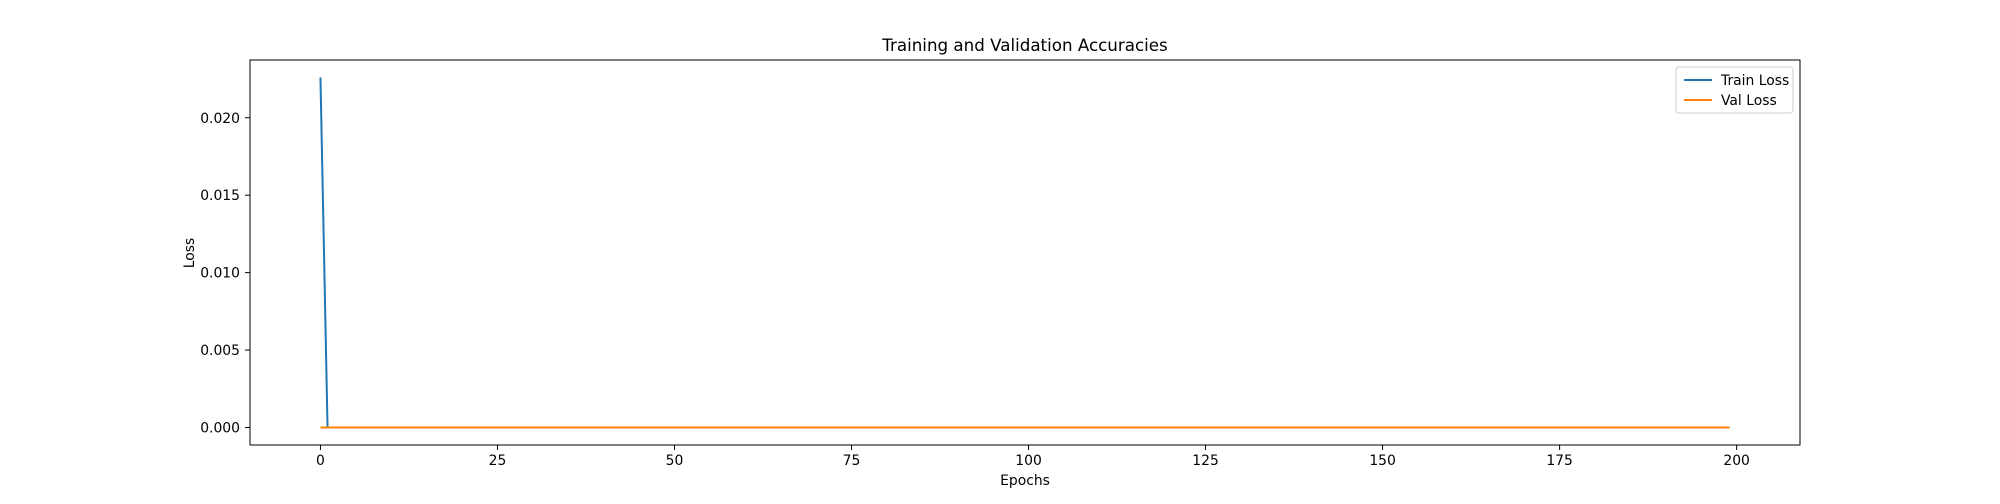 The height and width of the screenshot is (504, 2000). I want to click on legend-label-val-loss: Val Loss, so click(1749, 101).